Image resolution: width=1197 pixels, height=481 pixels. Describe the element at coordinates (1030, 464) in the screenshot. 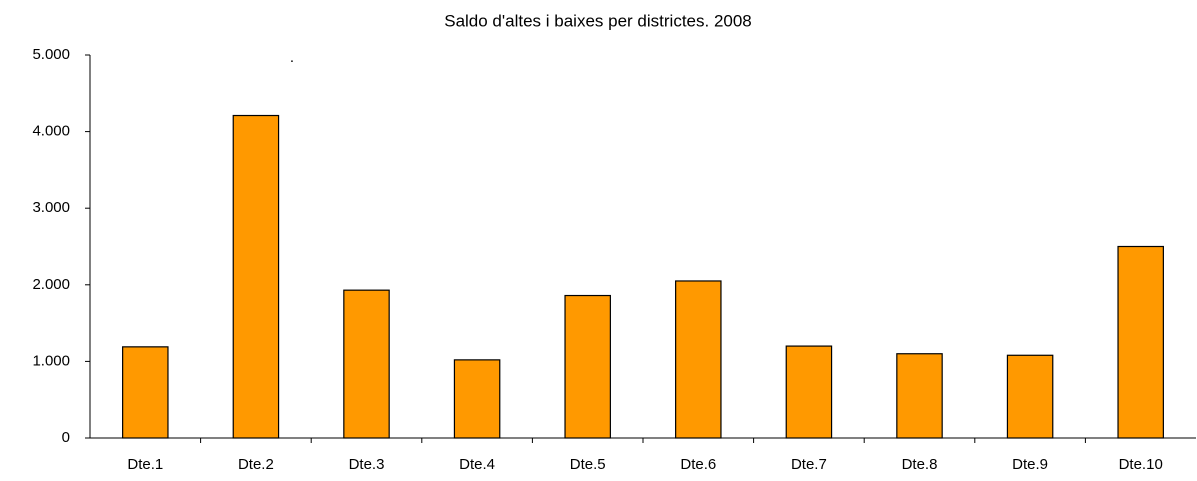

I see `x-tick-label: Dte.9` at that location.